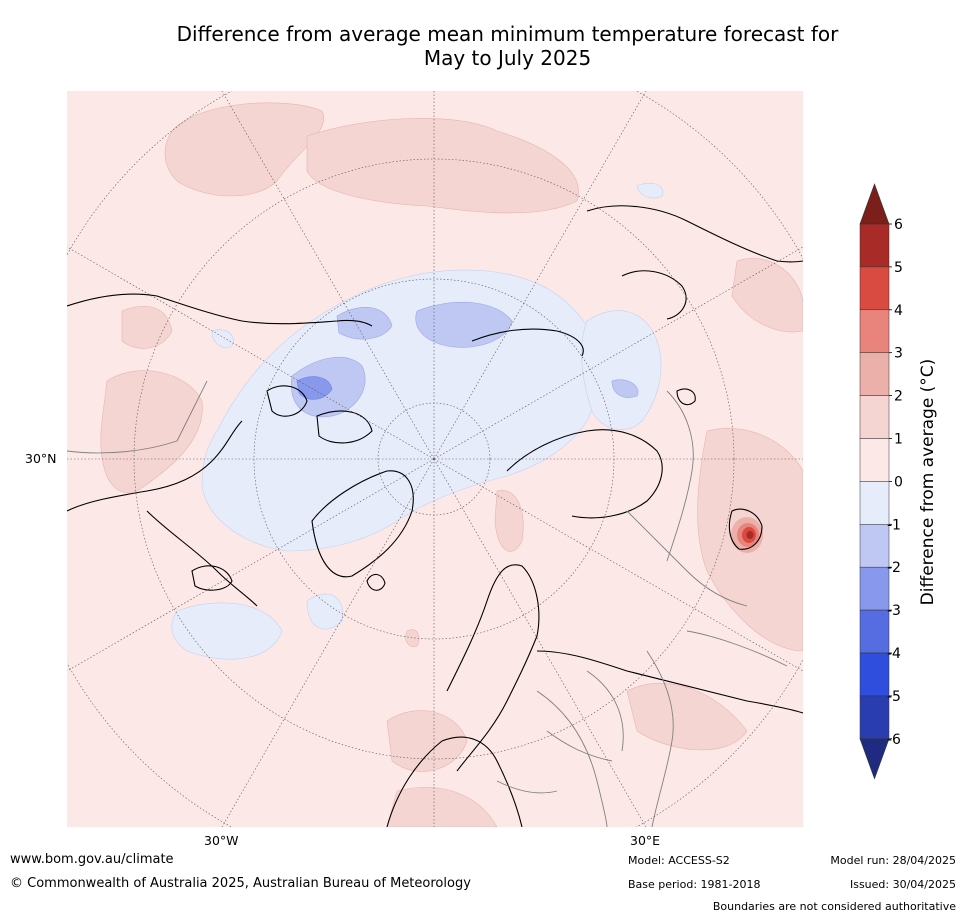 The image size is (965, 919). What do you see at coordinates (874, 759) in the screenshot?
I see `colorbar-under-arrow` at bounding box center [874, 759].